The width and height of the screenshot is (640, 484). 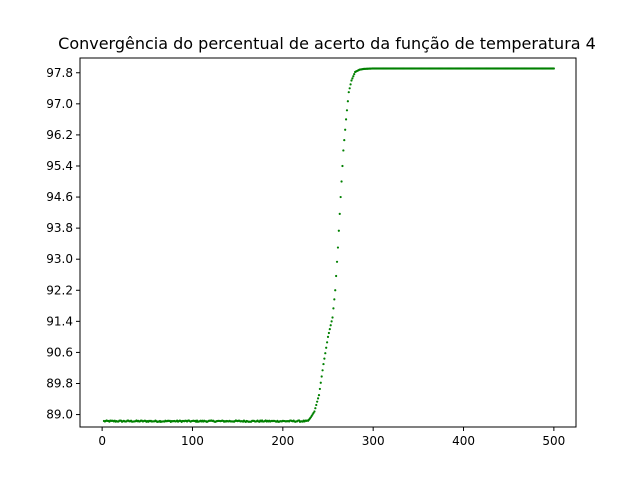 What do you see at coordinates (59, 104) in the screenshot?
I see `y-tick-label: 97.0` at bounding box center [59, 104].